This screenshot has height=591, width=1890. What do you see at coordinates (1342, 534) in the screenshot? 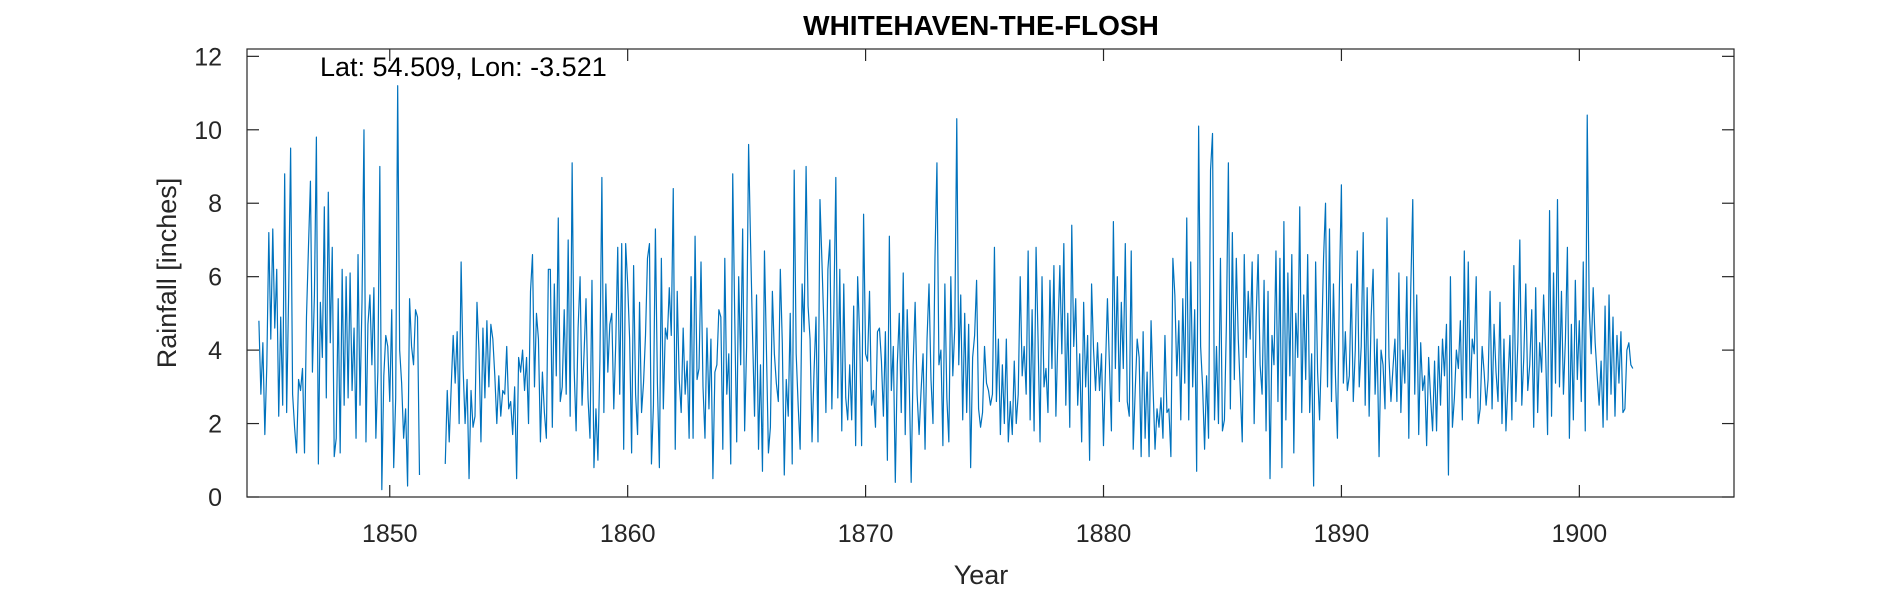
I see `x-tick-label: 1890` at bounding box center [1342, 534].